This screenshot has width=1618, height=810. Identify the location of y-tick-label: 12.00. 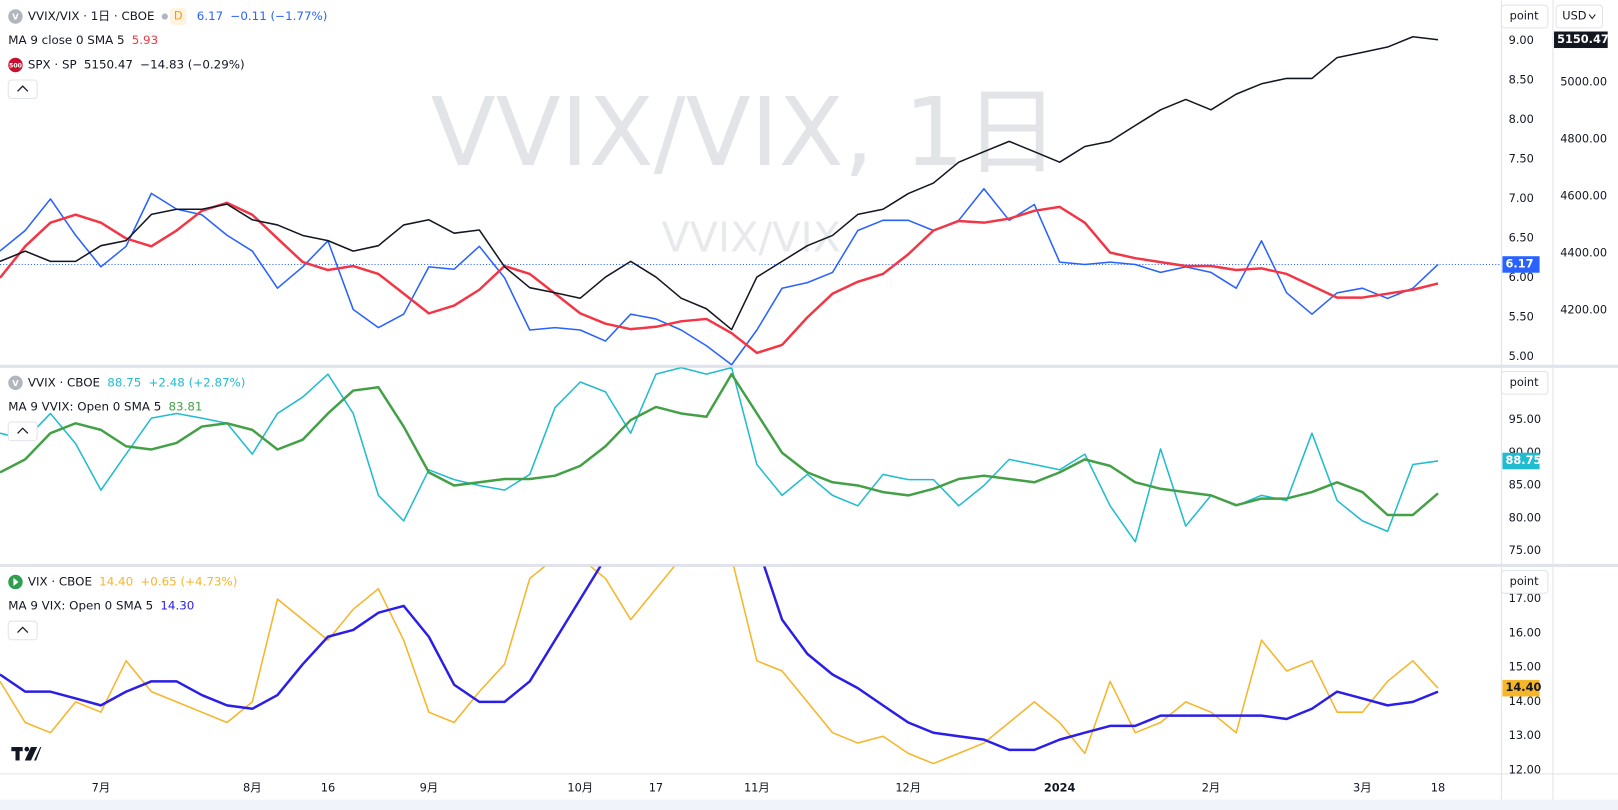
(1525, 769).